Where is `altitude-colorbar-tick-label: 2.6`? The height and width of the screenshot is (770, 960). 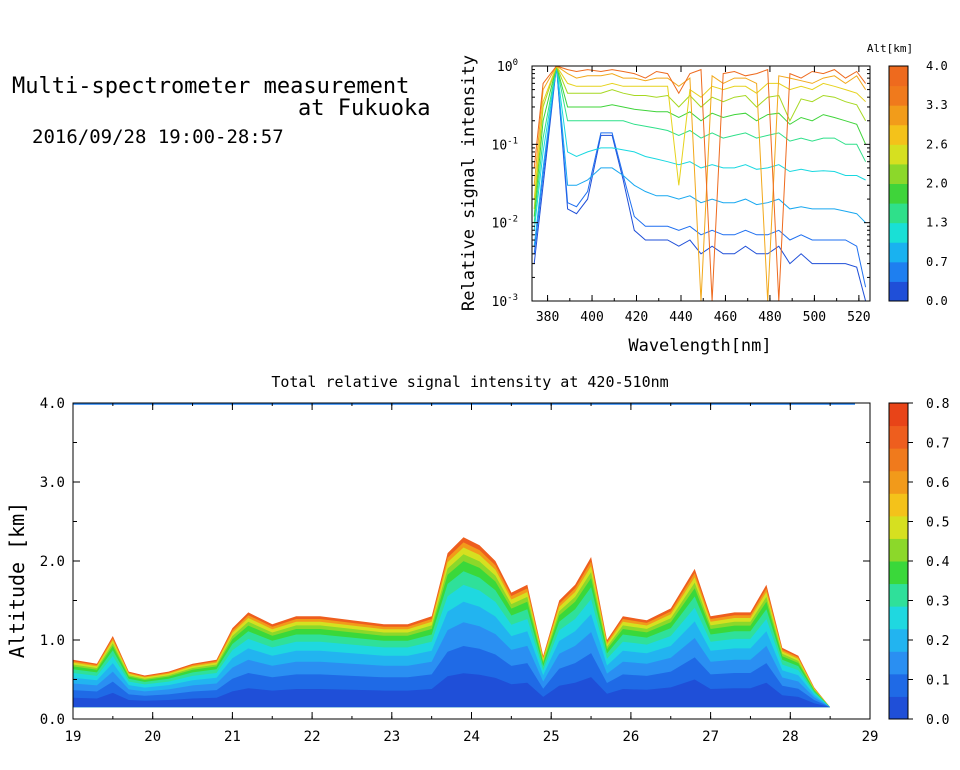 altitude-colorbar-tick-label: 2.6 is located at coordinates (937, 144).